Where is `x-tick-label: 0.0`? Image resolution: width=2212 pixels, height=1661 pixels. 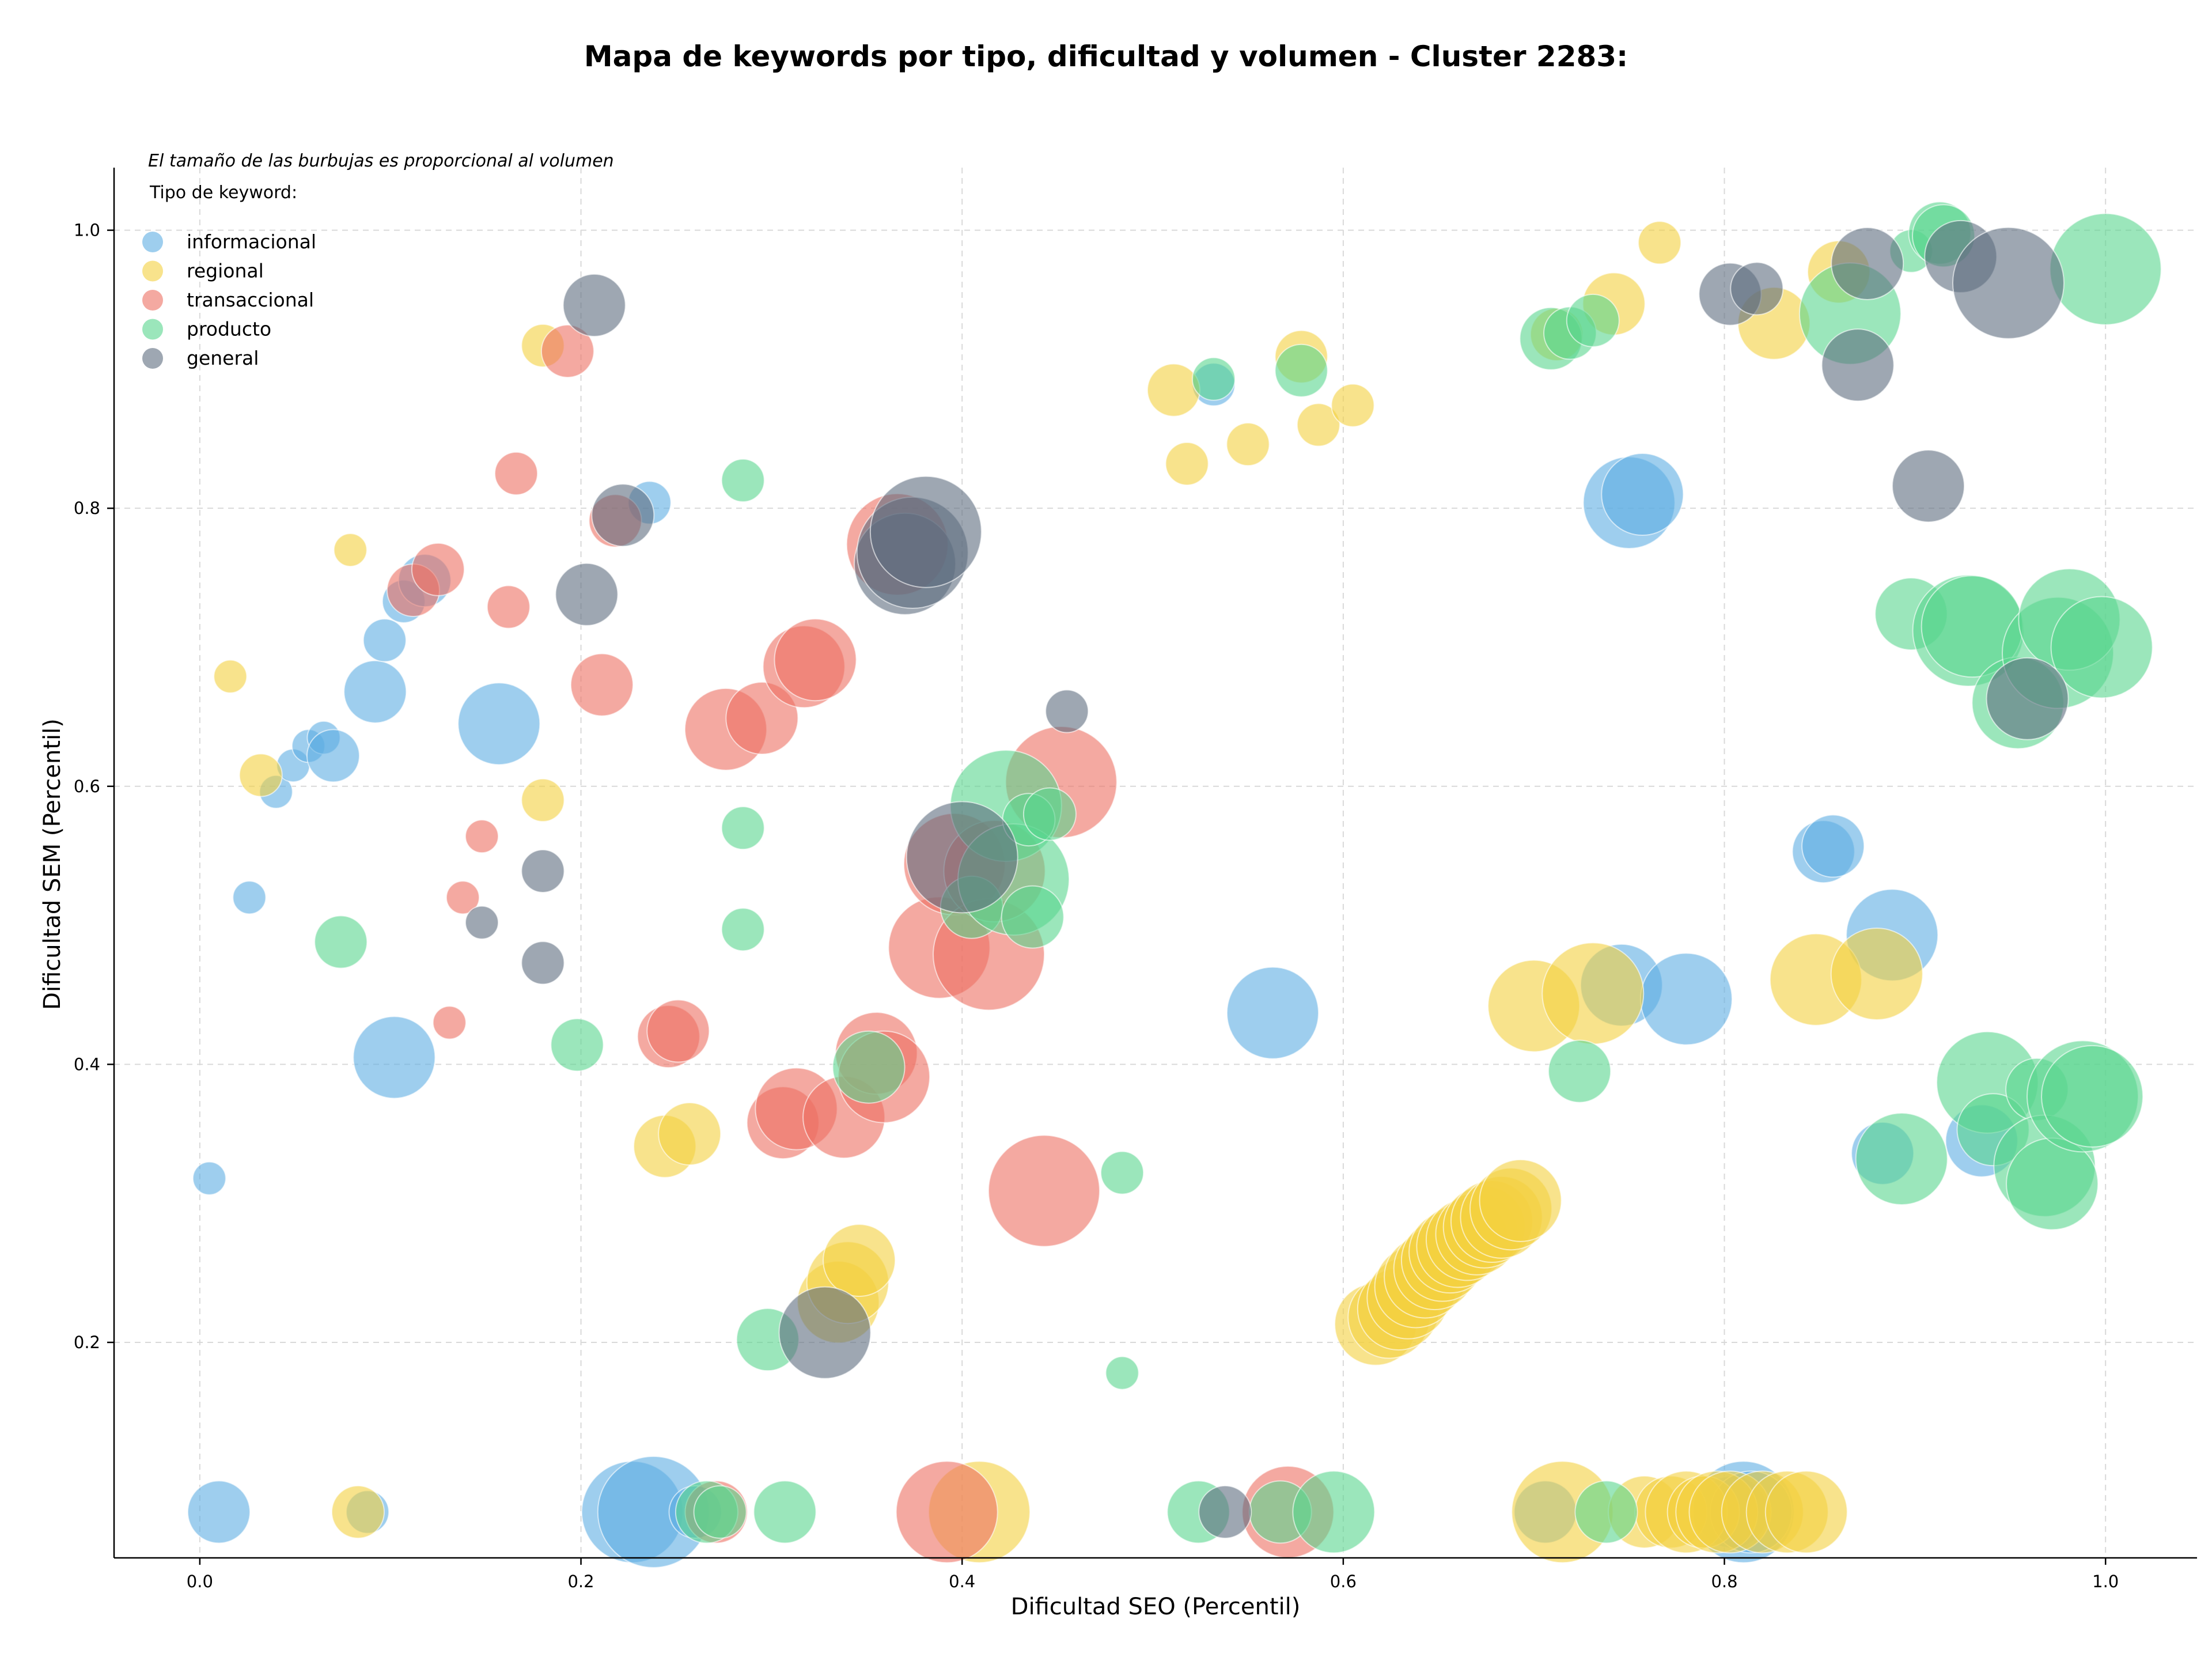 x-tick-label: 0.0 is located at coordinates (200, 1581).